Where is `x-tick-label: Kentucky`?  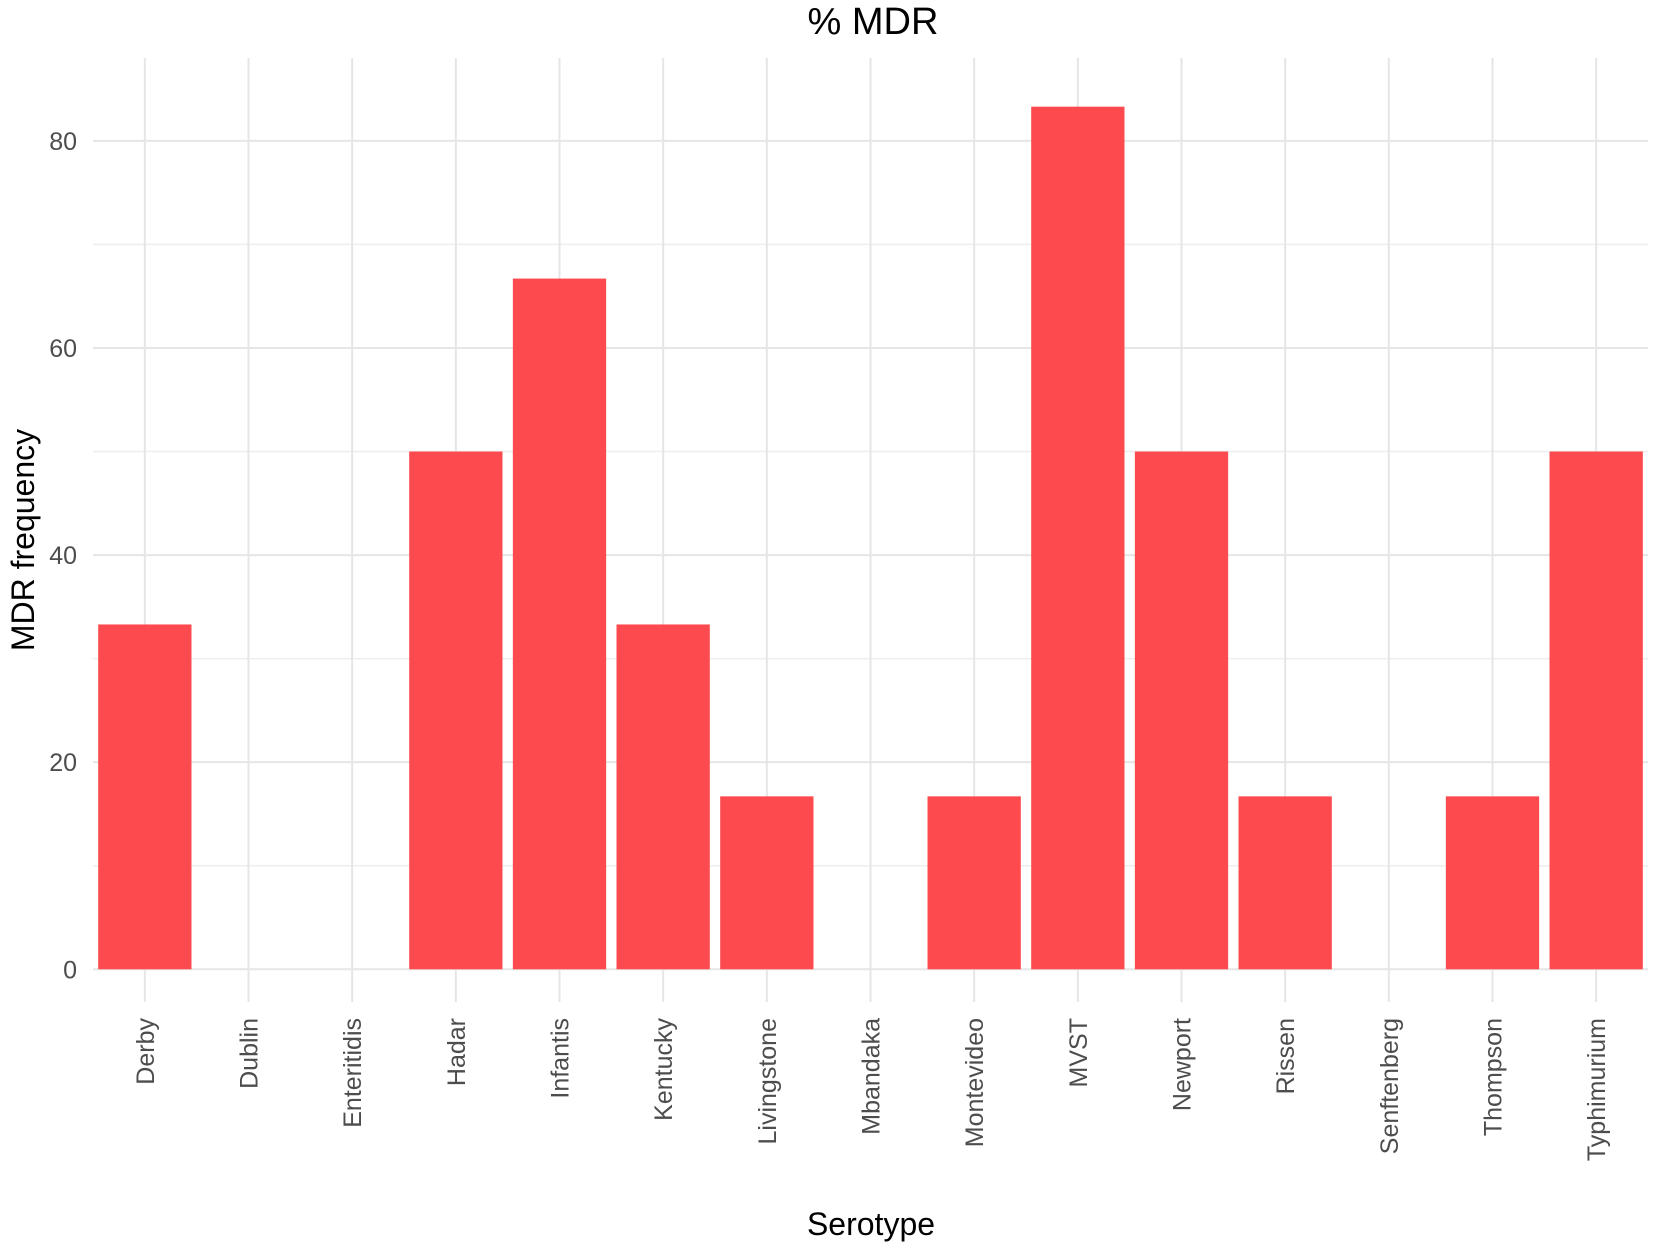 x-tick-label: Kentucky is located at coordinates (664, 1069).